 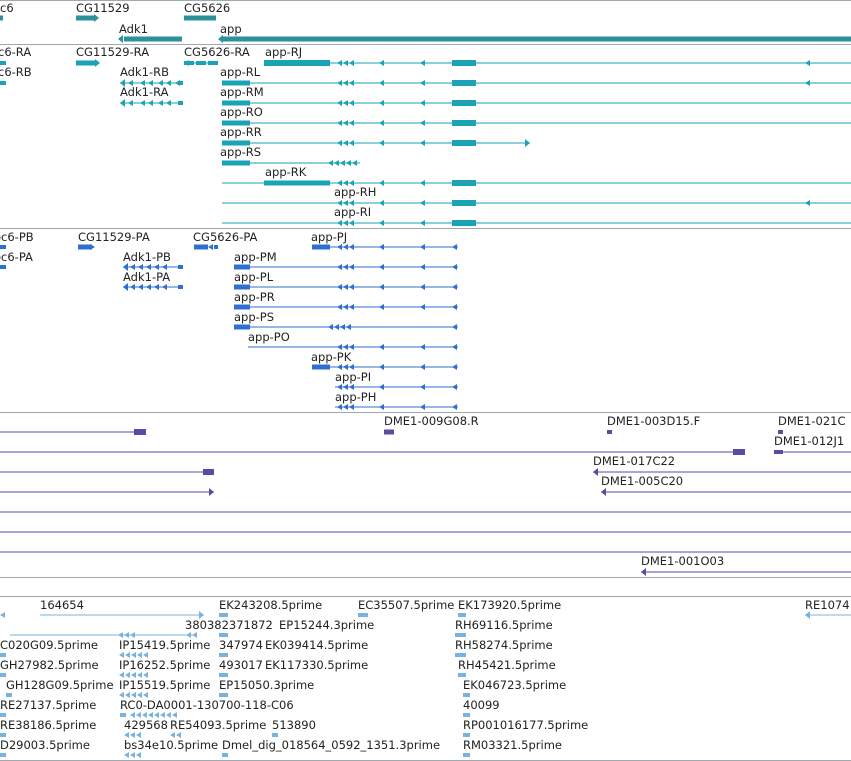 What do you see at coordinates (355, 192) in the screenshot?
I see `transcript-label: app-RH` at bounding box center [355, 192].